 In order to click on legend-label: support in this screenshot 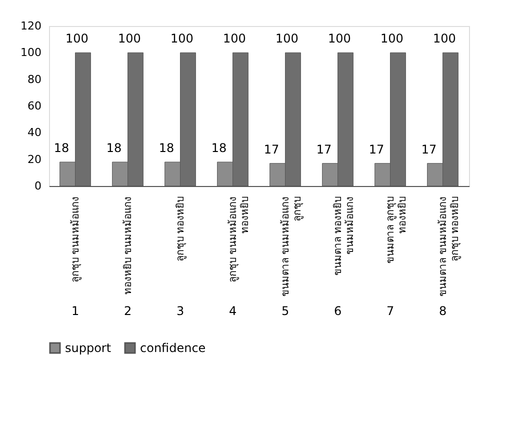, I will do `click(88, 348)`.